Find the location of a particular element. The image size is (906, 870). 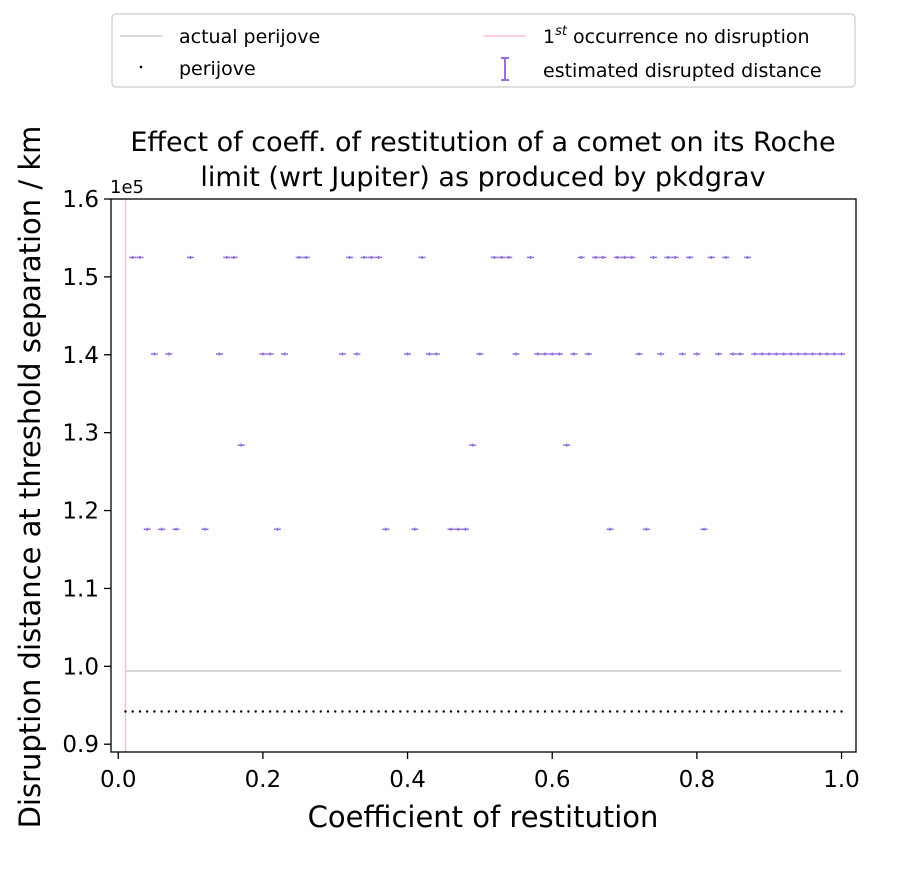

y-tick-label: 1.1 is located at coordinates (80, 589).